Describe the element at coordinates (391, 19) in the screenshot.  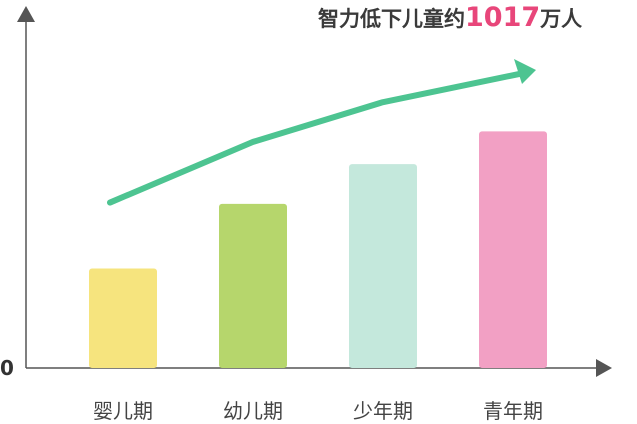
I see `chart-title-prefix: 智力低下儿童约` at that location.